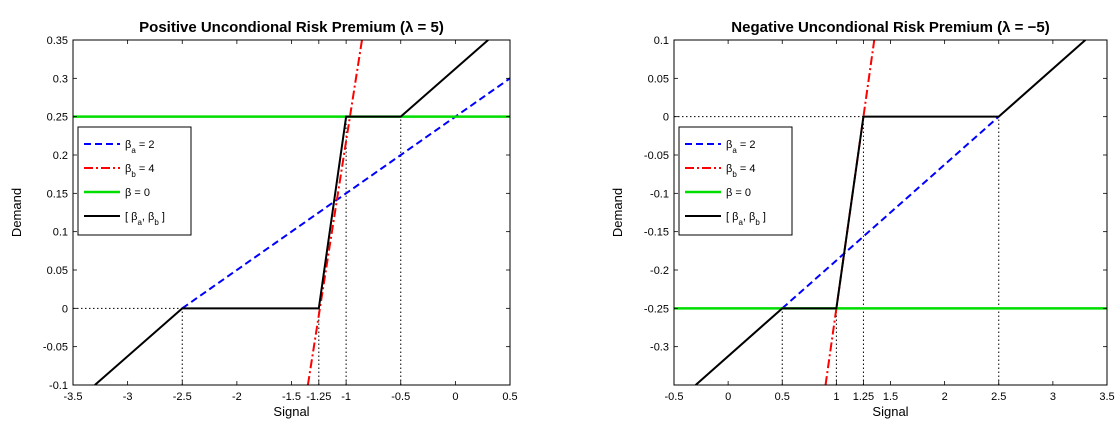  What do you see at coordinates (659, 271) in the screenshot?
I see `y-tick-label: -0.2` at bounding box center [659, 271].